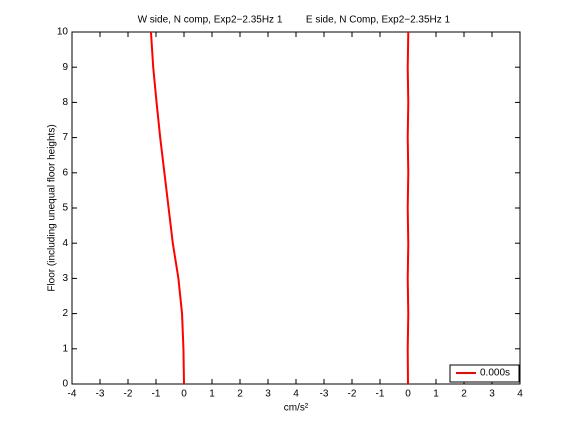 The height and width of the screenshot is (432, 576). Describe the element at coordinates (495, 373) in the screenshot. I see `legend-label: 0.000s` at that location.